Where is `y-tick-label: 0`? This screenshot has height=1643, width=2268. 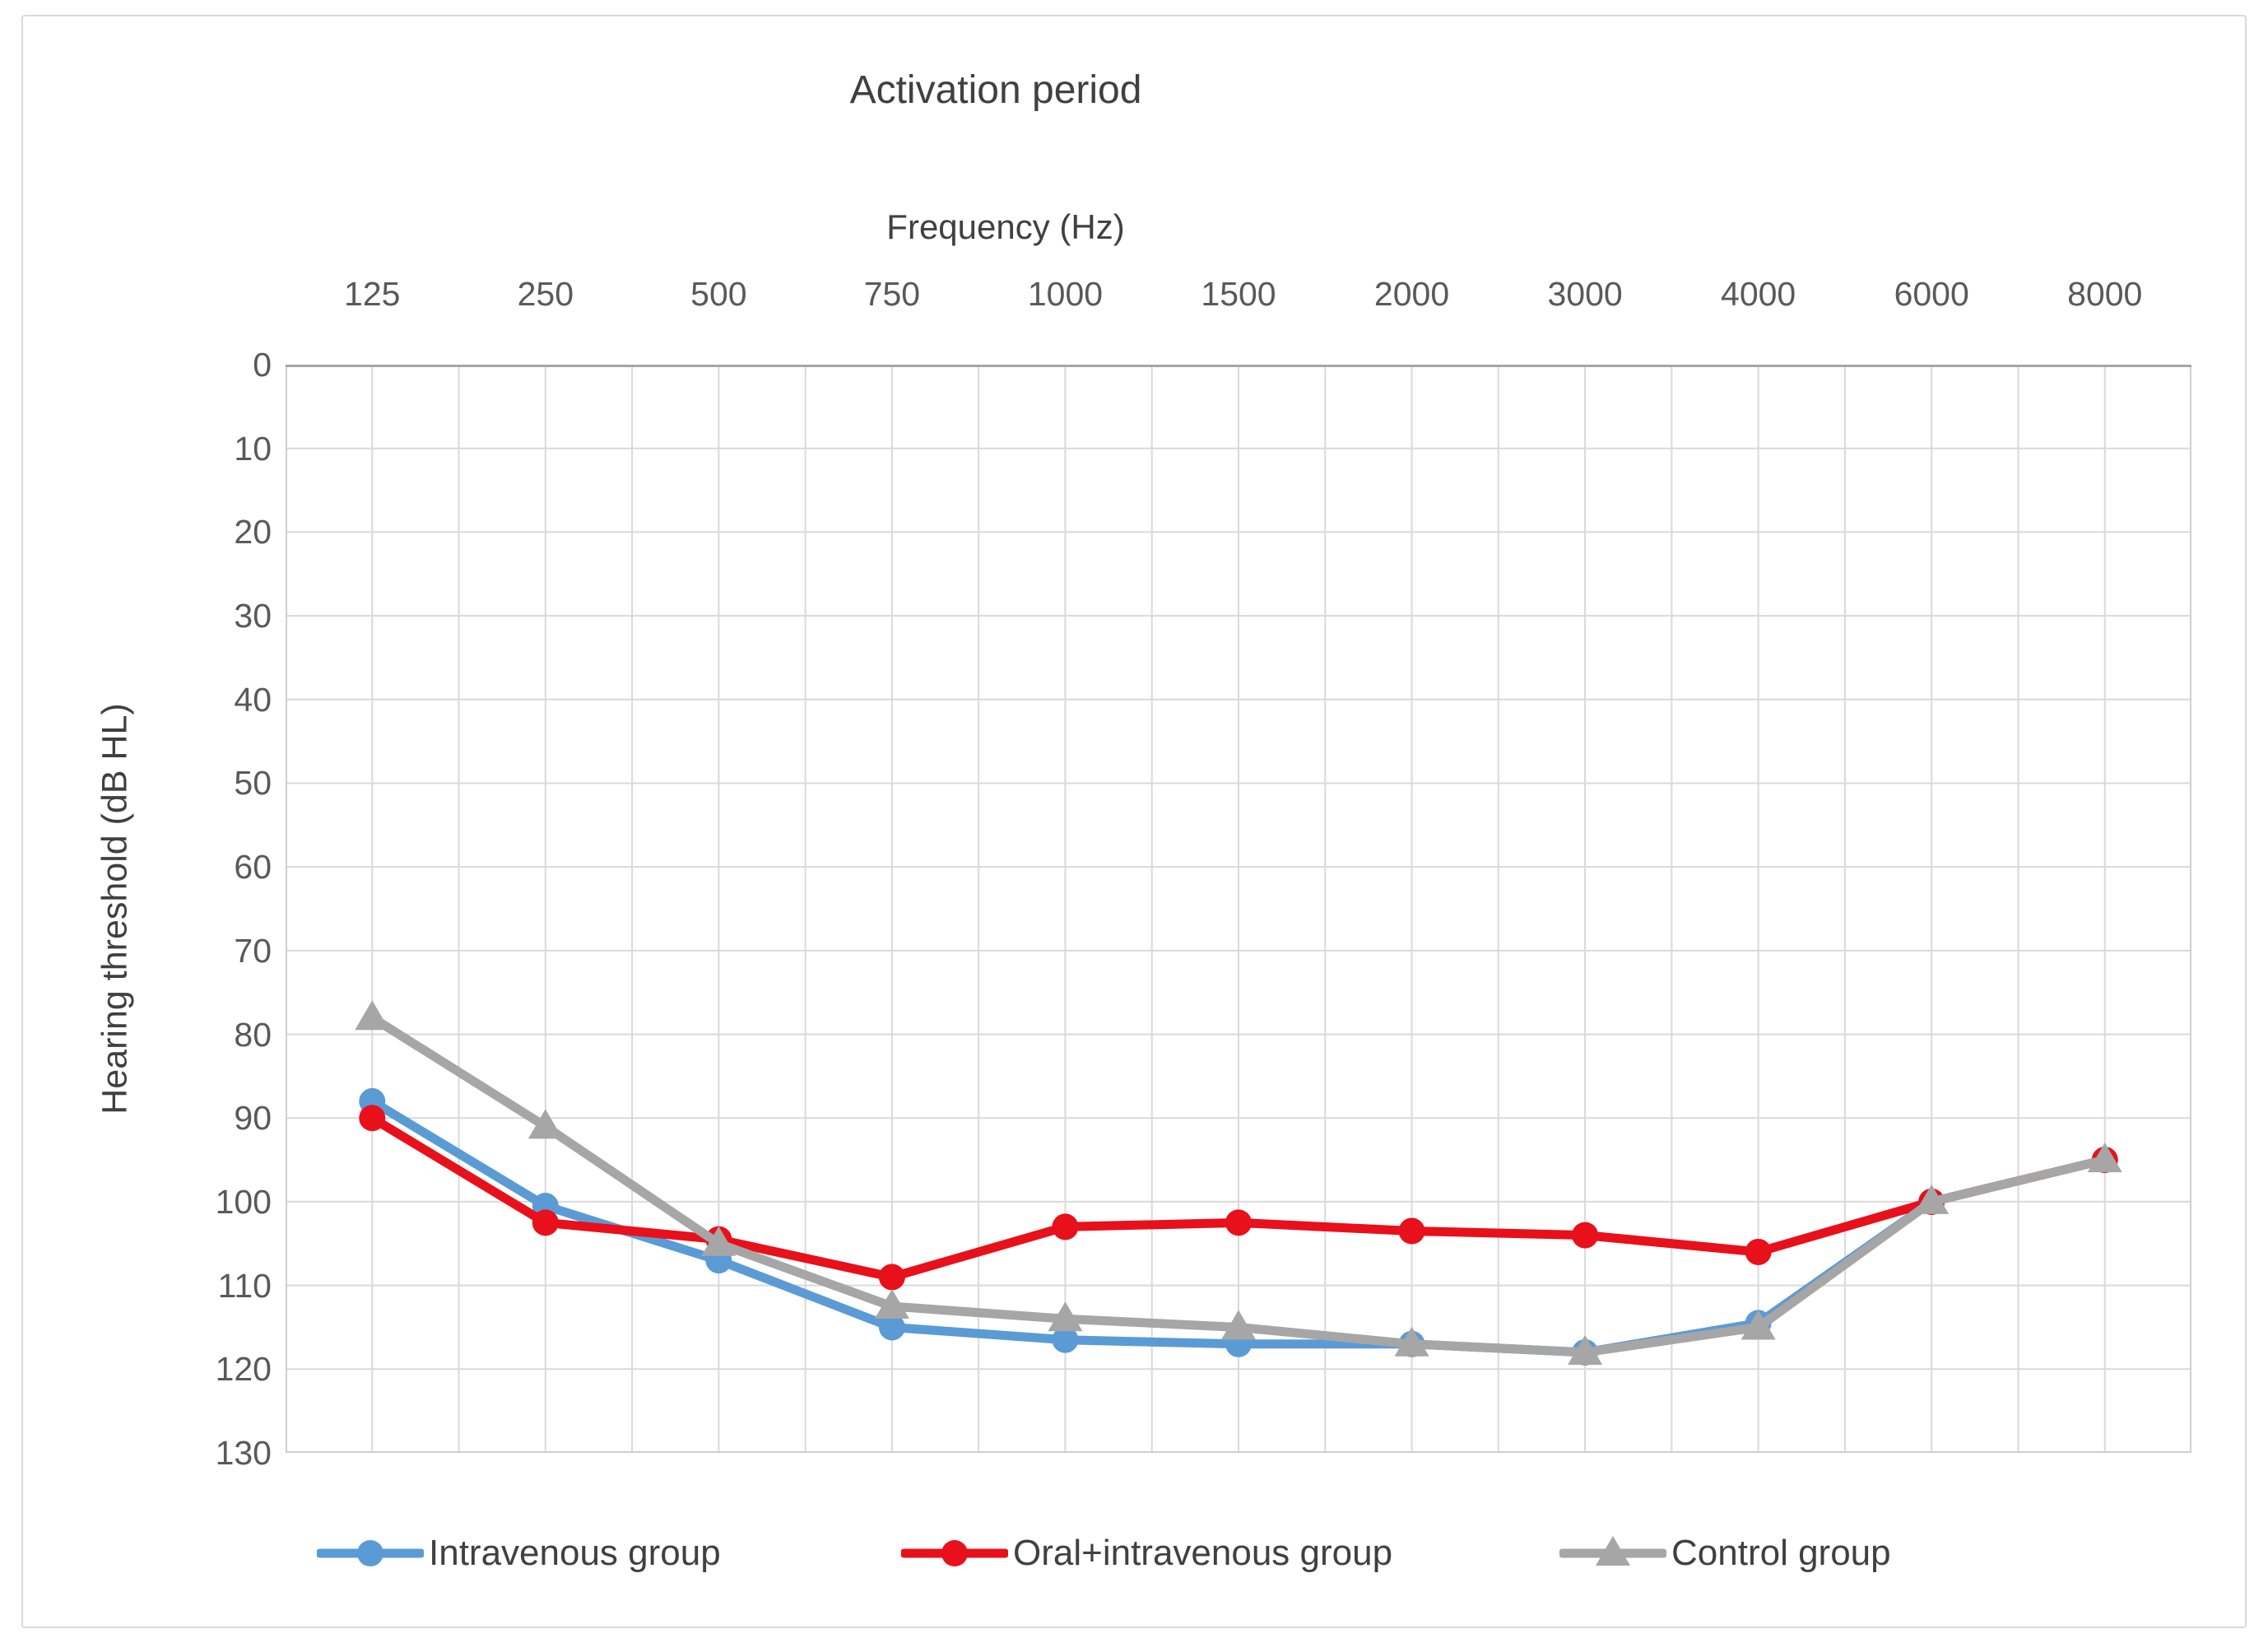
y-tick-label: 0 is located at coordinates (263, 365).